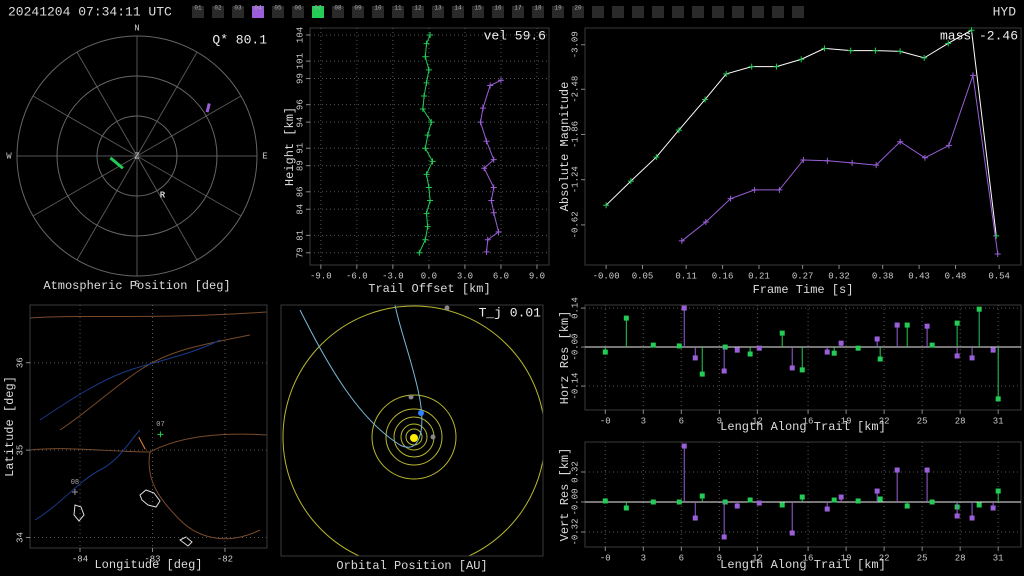  What do you see at coordinates (575, 44) in the screenshot?
I see `y-tick-label: -3.09` at bounding box center [575, 44].